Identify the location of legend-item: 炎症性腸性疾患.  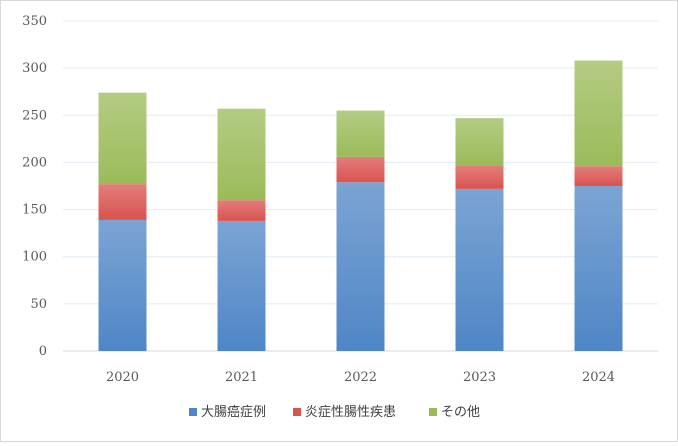
(344, 412).